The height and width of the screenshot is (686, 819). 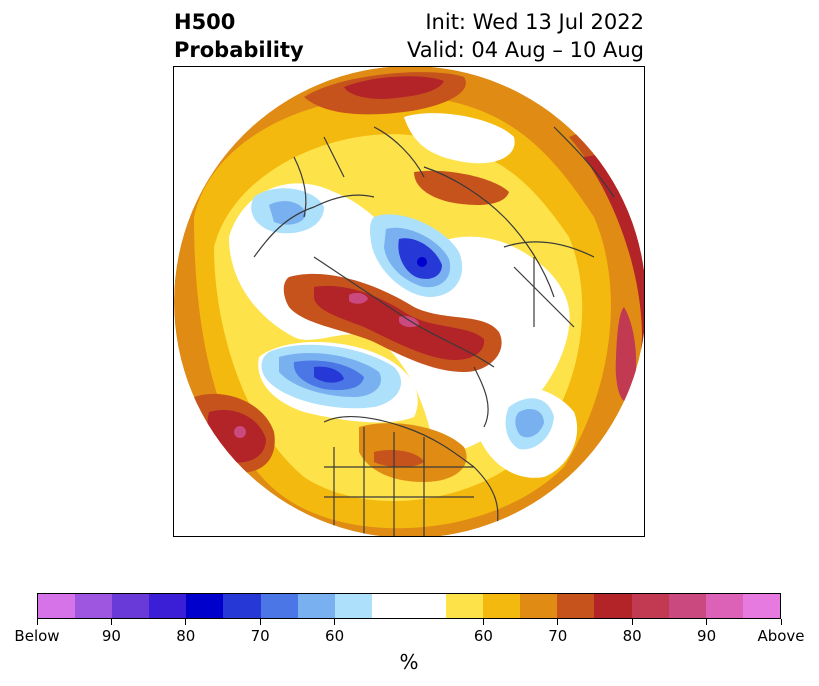 I want to click on above-70-us, so click(x=399, y=459).